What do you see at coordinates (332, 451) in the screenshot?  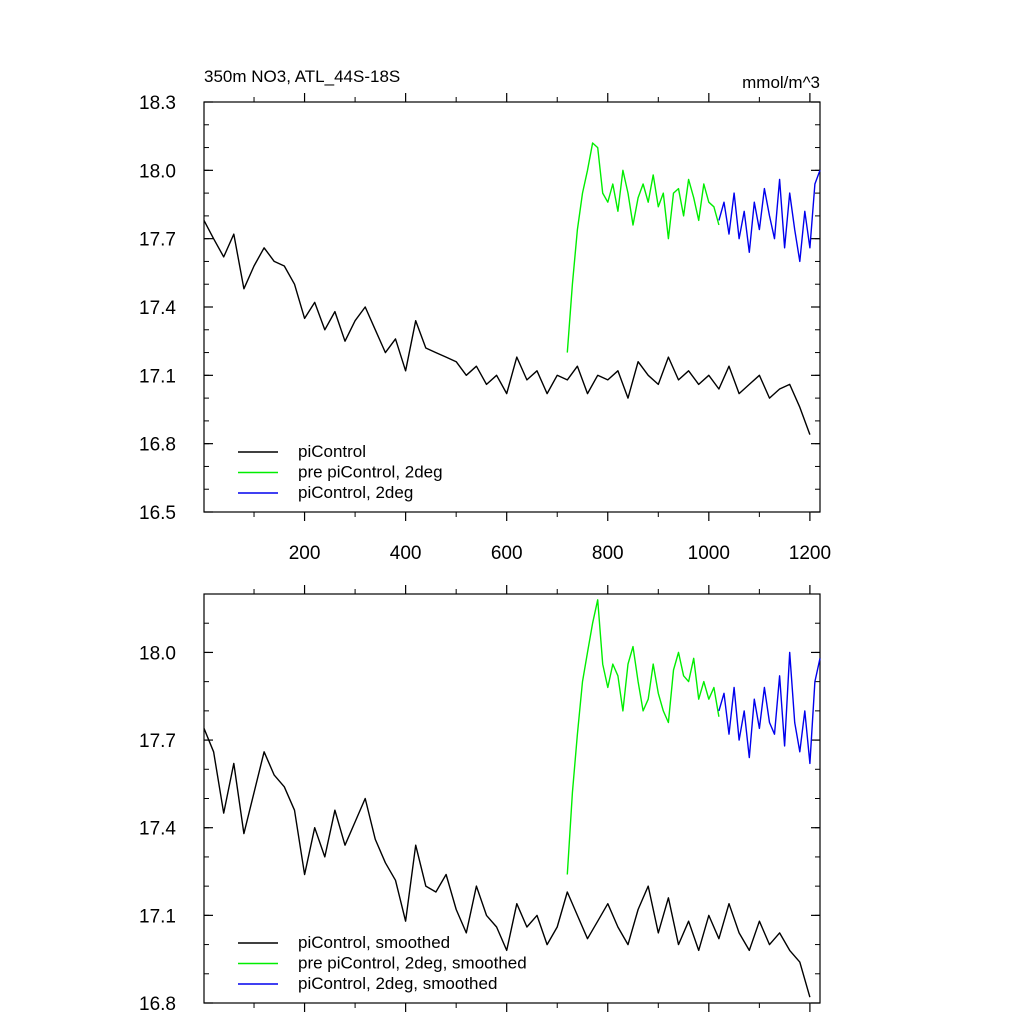 I see `legend-label: piControl` at bounding box center [332, 451].